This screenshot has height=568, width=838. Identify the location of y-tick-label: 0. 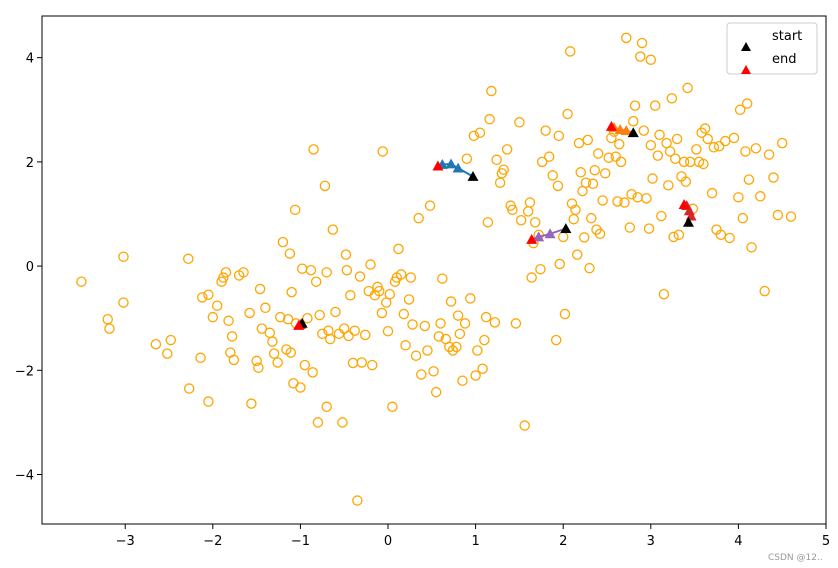
(30, 267).